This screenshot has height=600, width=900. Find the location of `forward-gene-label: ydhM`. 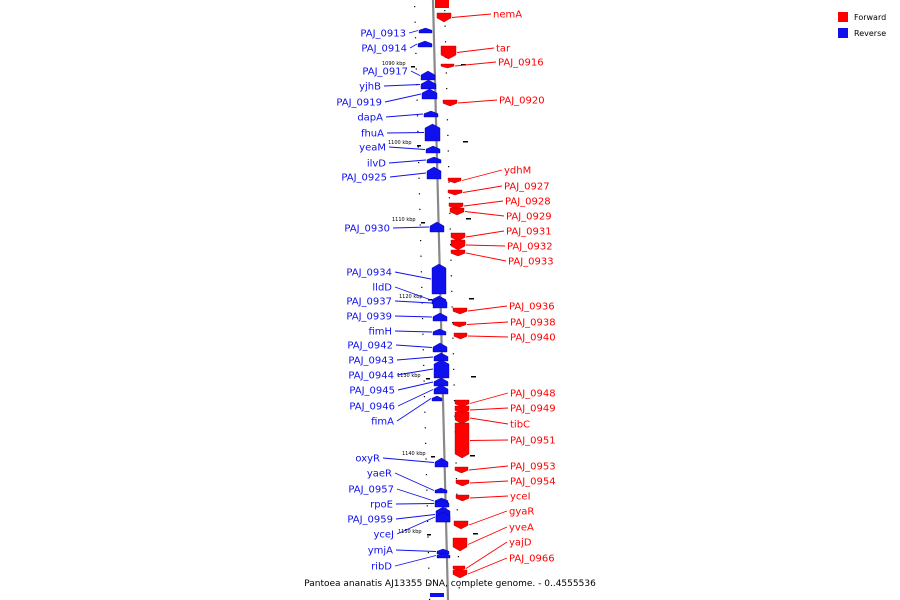

forward-gene-label: ydhM is located at coordinates (517, 171).